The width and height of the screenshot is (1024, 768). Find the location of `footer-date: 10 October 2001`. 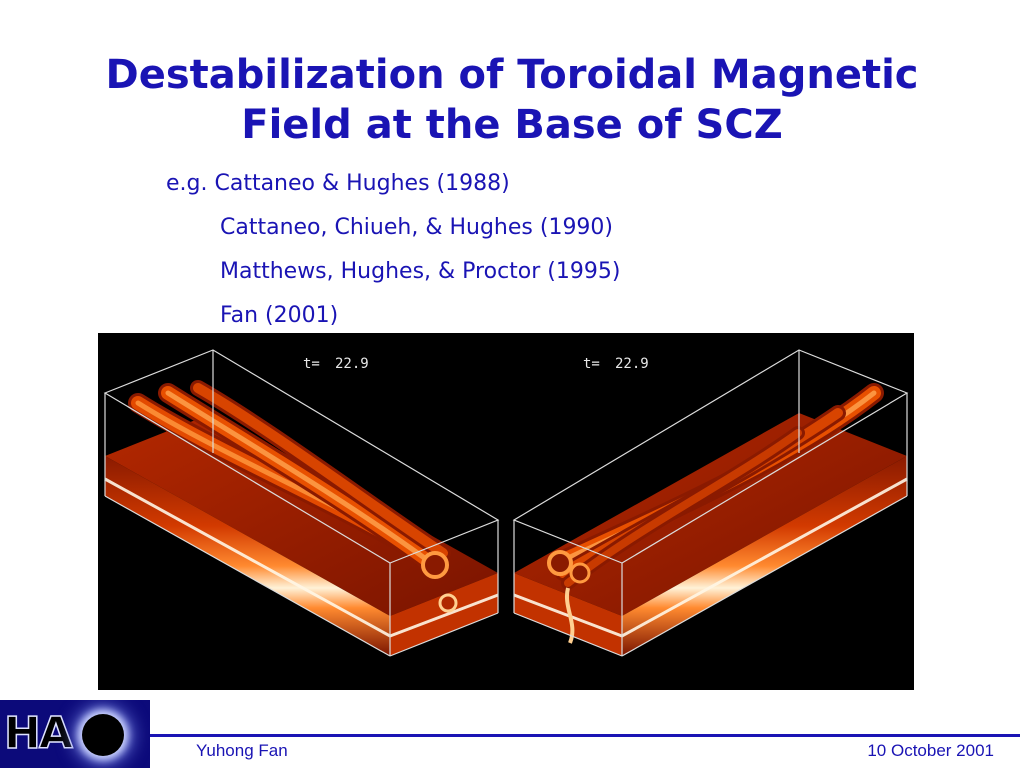

footer-date: 10 October 2001 is located at coordinates (930, 750).